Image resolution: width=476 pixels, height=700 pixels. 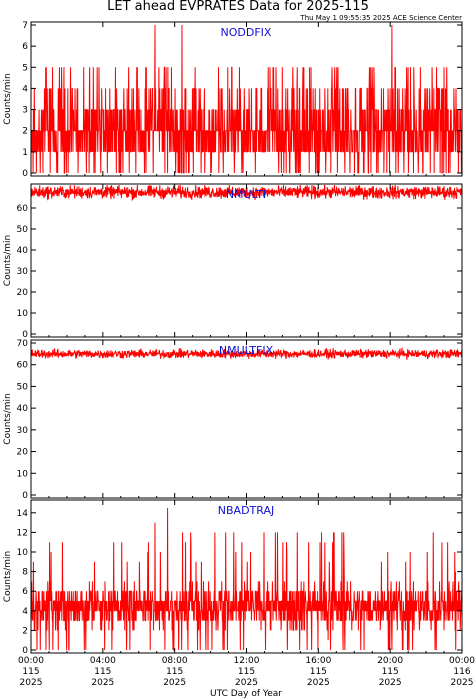 I want to click on chart-title: LET ahead EVPRATES Data for 2025-115, so click(x=238, y=7).